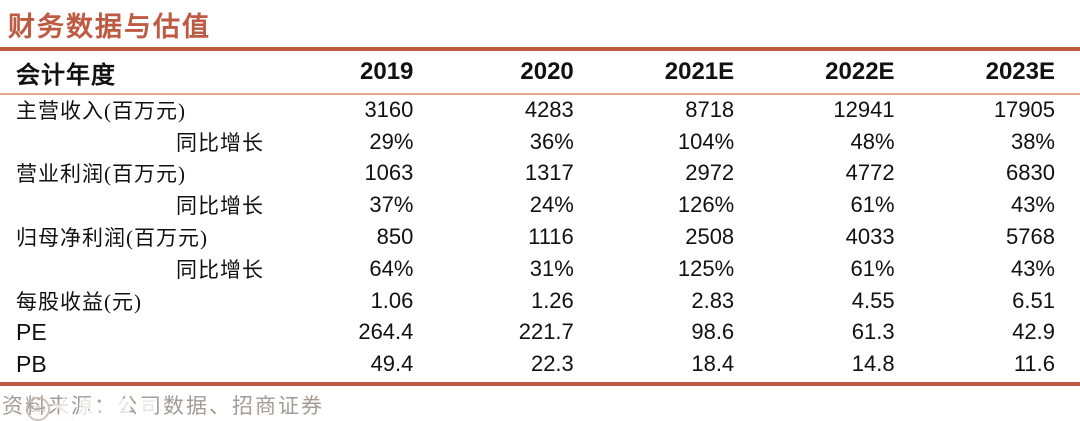 The image size is (1080, 421). What do you see at coordinates (392, 364) in the screenshot?
I see `cell-value: 49.4` at bounding box center [392, 364].